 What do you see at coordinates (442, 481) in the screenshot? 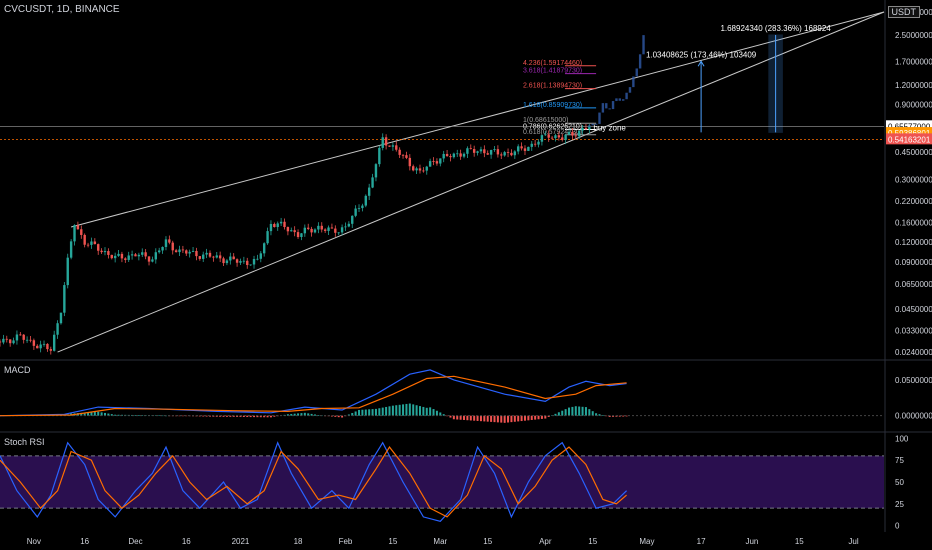
I see `stoch-rsi-pane` at bounding box center [442, 481].